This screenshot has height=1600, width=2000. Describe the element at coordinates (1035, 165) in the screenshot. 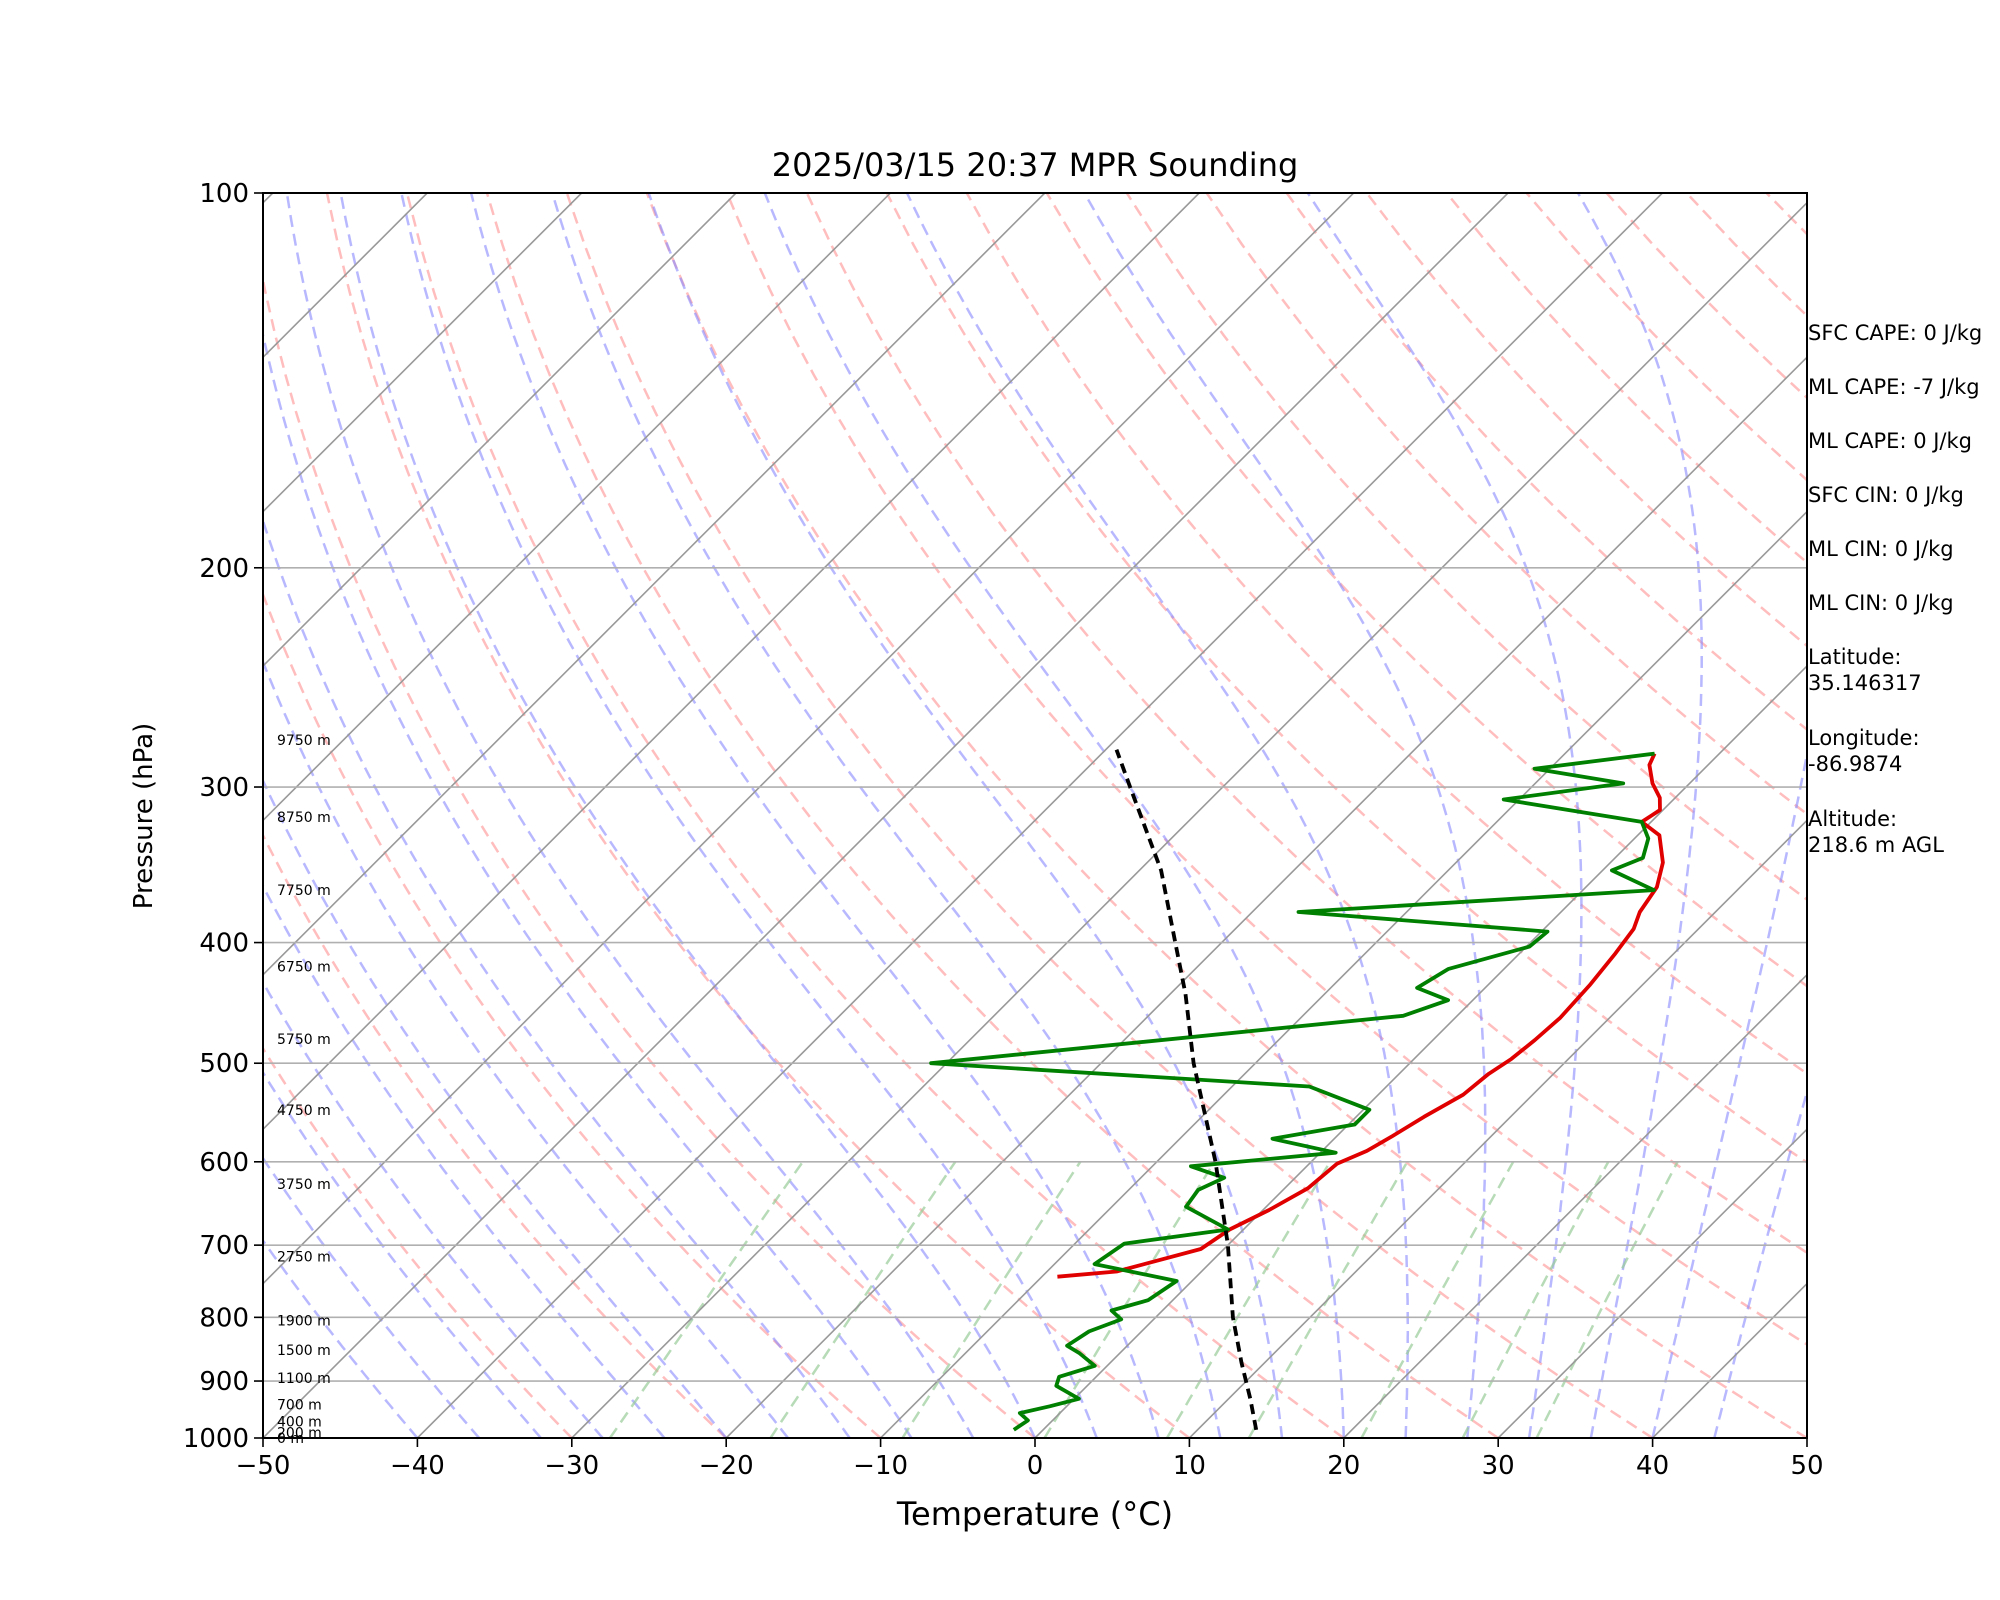

I see `chart-title: 2025/03/15 20:37 MPR Sounding` at that location.